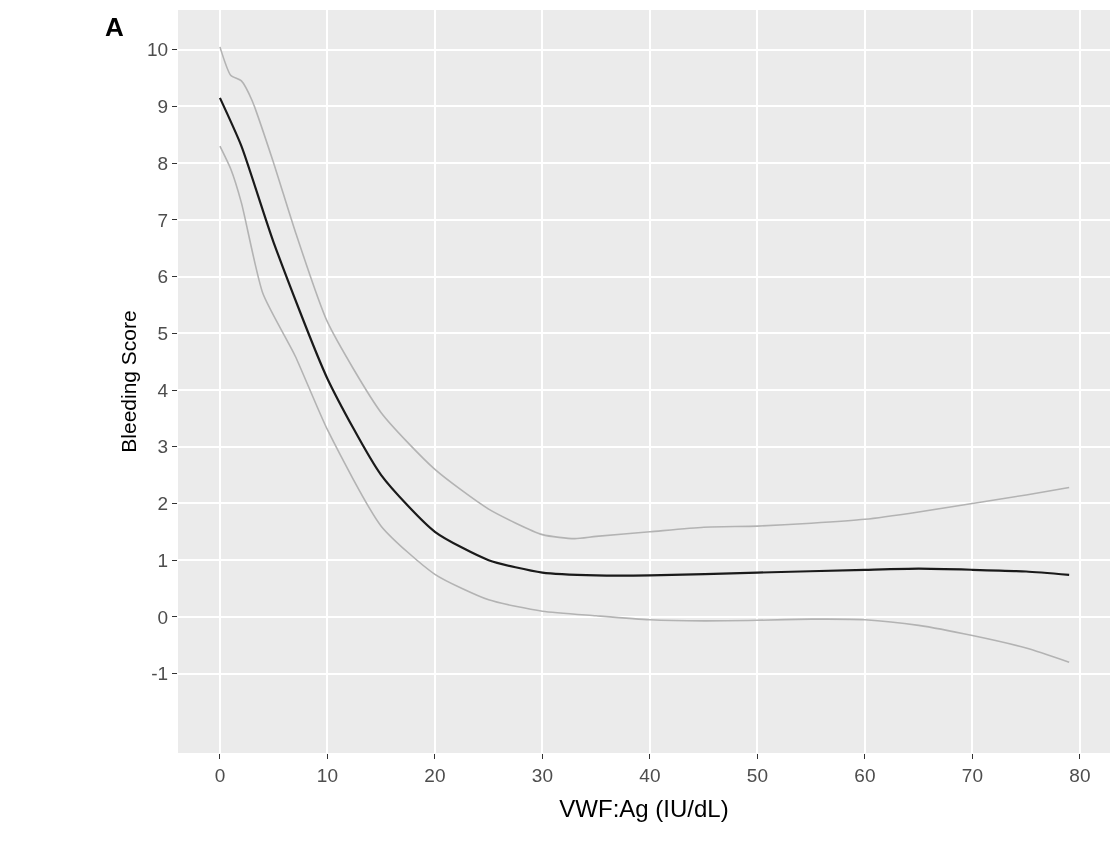 Image resolution: width=1117 pixels, height=843 pixels. What do you see at coordinates (865, 775) in the screenshot?
I see `x-tick-label: 60` at bounding box center [865, 775].